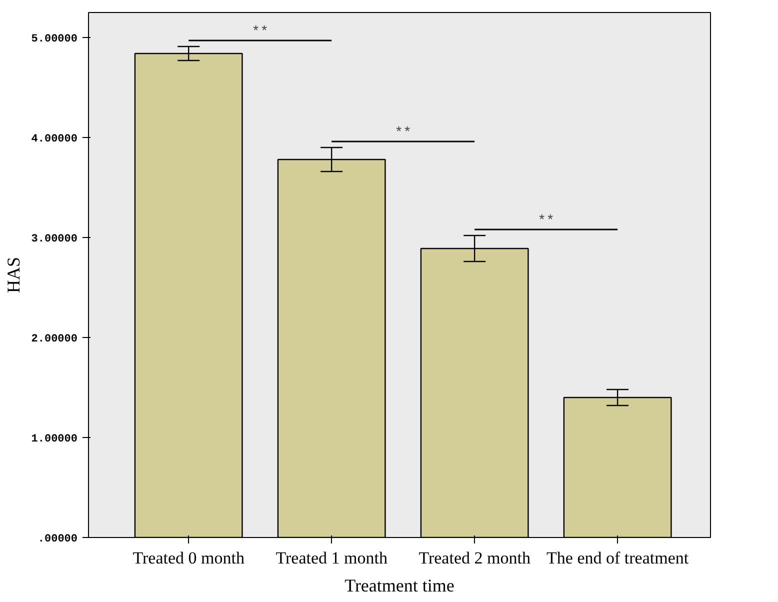 The height and width of the screenshot is (602, 778). I want to click on x-tick-label: Treated 2 month, so click(474, 558).